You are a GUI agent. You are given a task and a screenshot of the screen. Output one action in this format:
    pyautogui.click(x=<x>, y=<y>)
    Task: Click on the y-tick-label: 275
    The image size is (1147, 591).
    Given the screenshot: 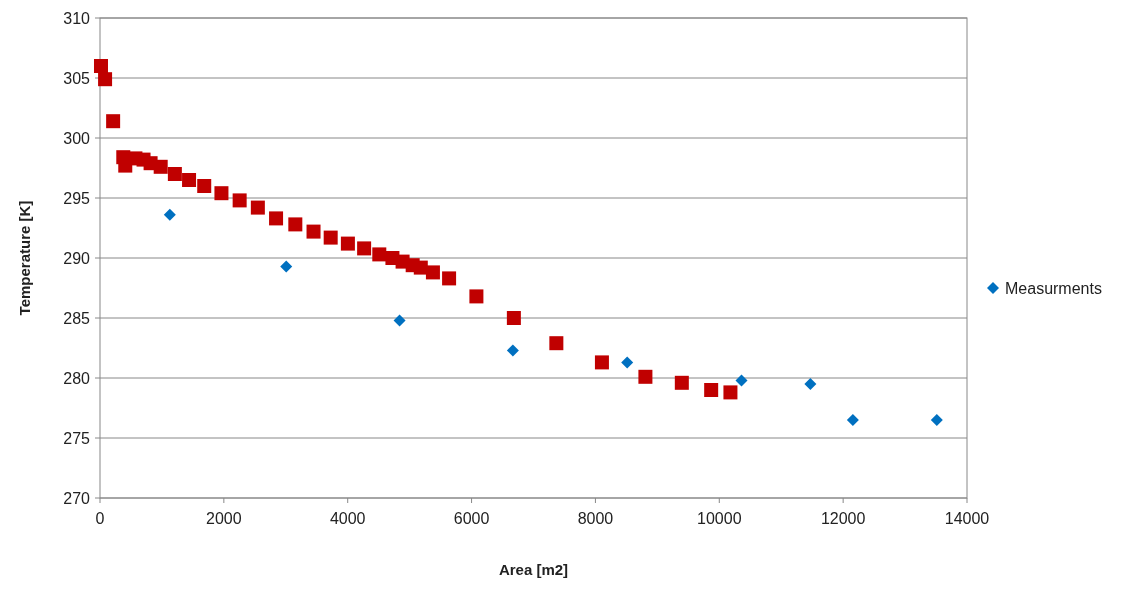 What is the action you would take?
    pyautogui.click(x=77, y=438)
    